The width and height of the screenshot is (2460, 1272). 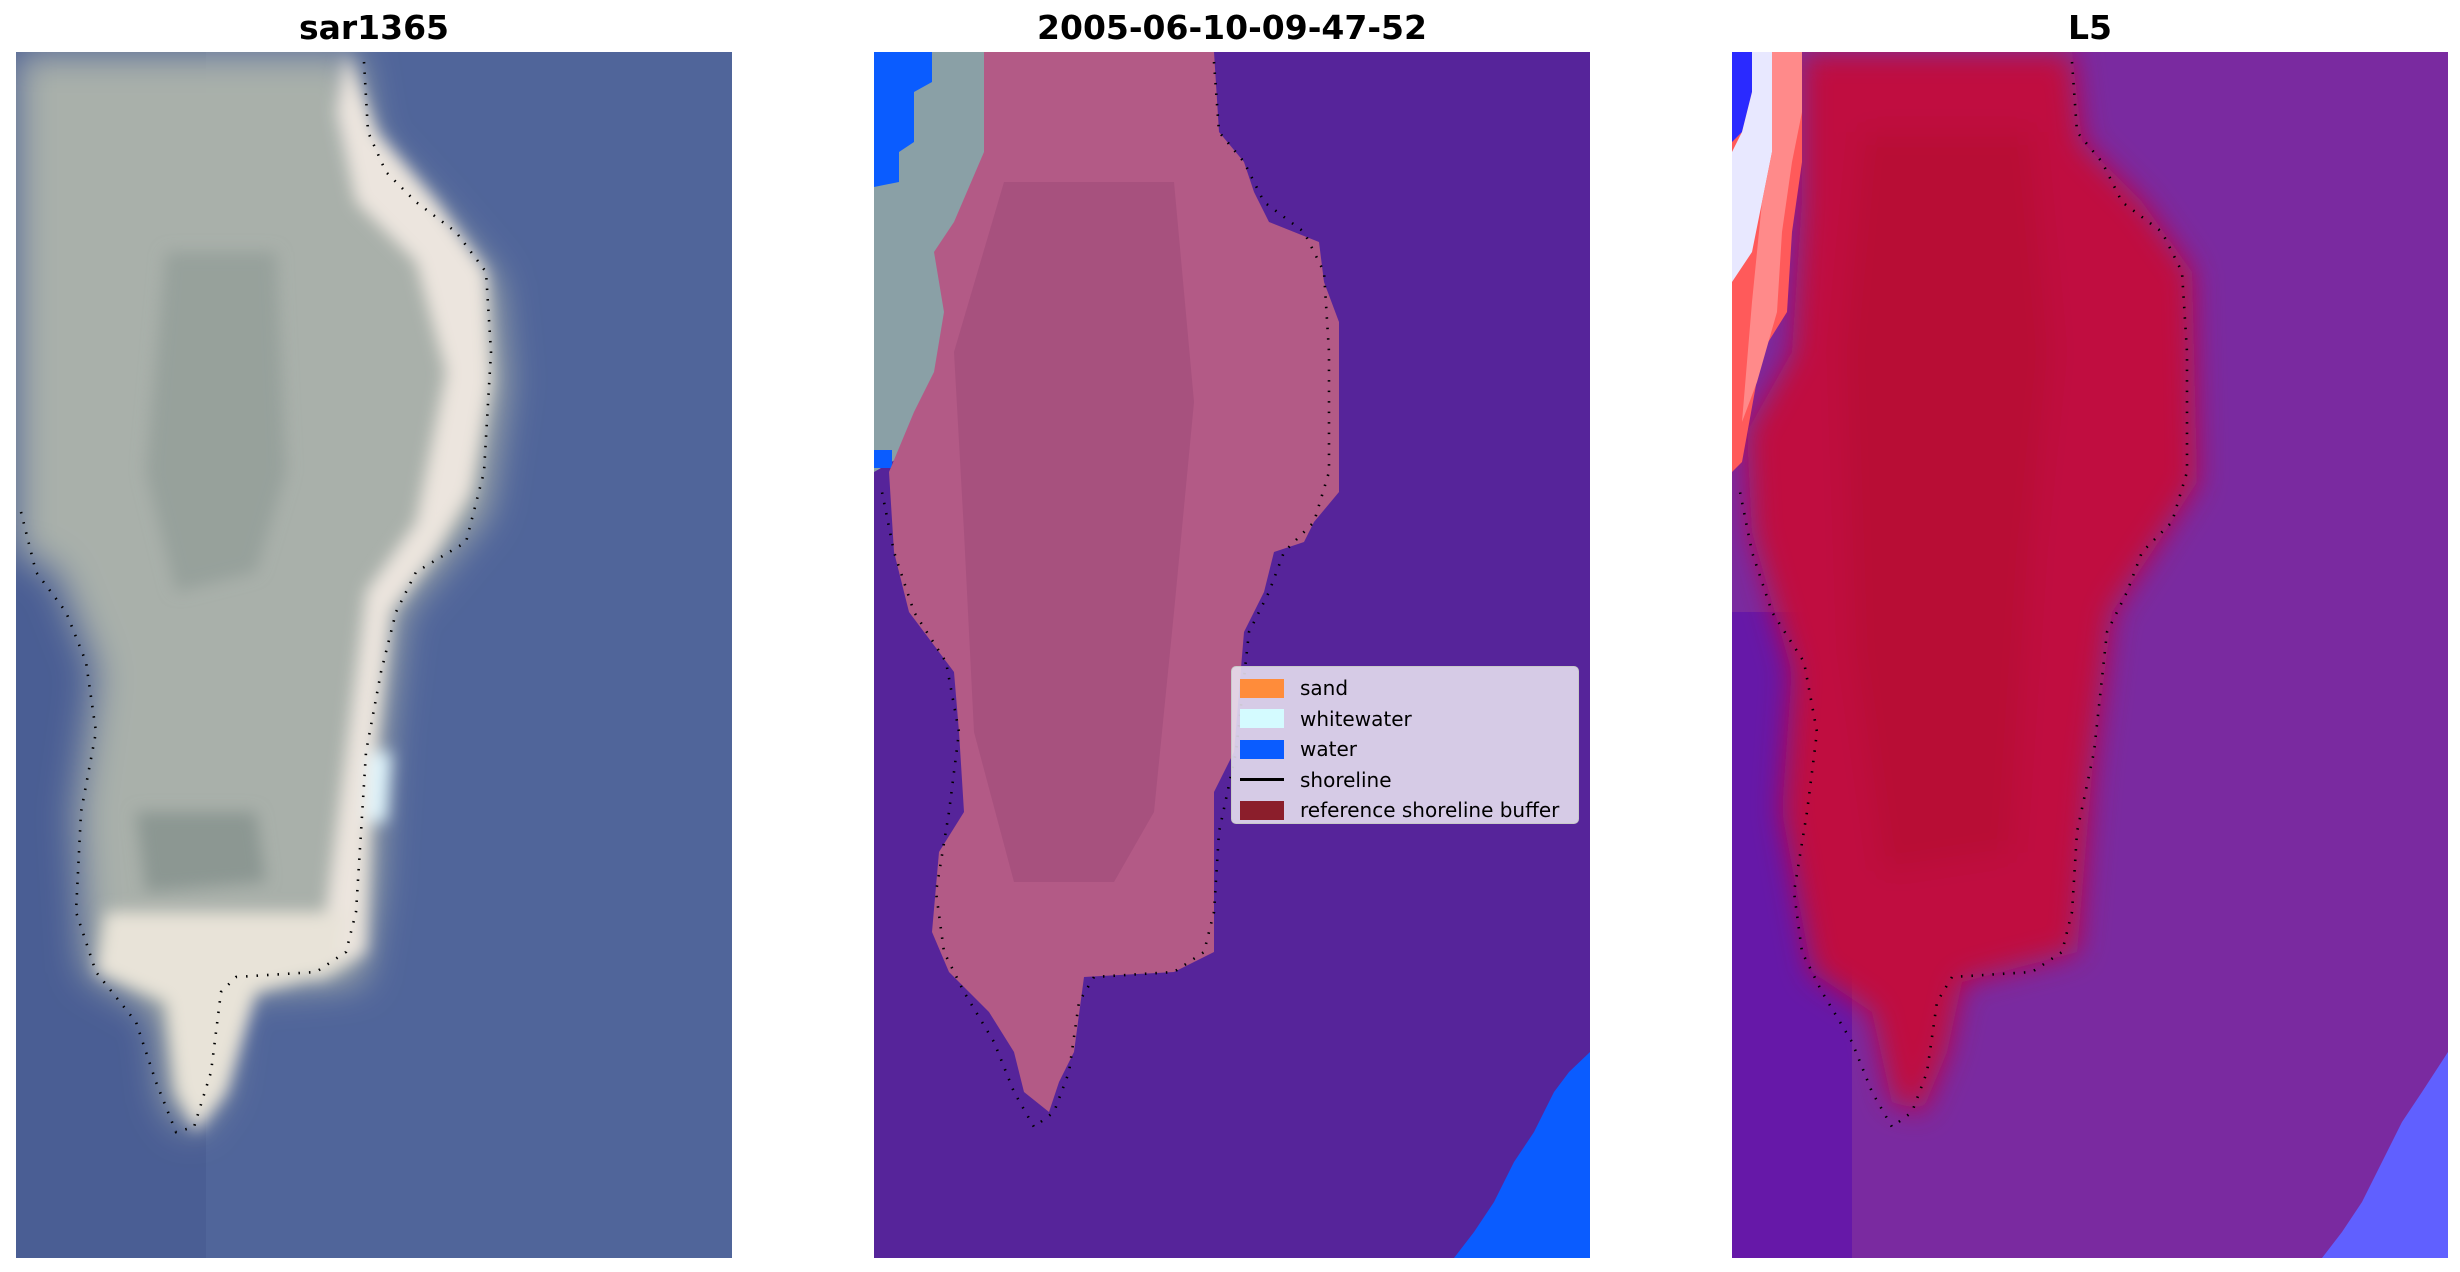 I want to click on legend-label-whitewater: whitewater, so click(x=1356, y=718).